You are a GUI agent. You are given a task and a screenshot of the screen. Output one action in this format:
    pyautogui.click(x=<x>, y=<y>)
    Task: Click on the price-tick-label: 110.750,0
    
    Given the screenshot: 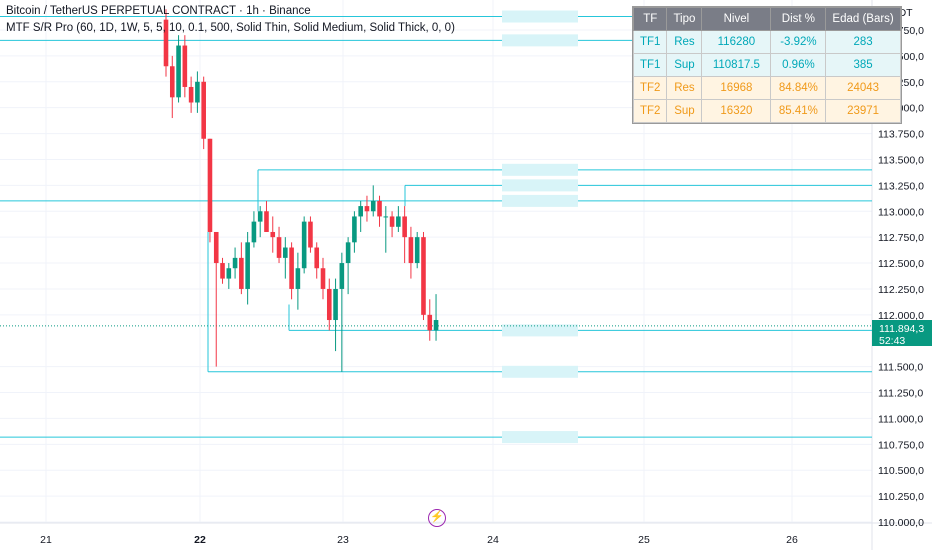 What is the action you would take?
    pyautogui.click(x=901, y=445)
    